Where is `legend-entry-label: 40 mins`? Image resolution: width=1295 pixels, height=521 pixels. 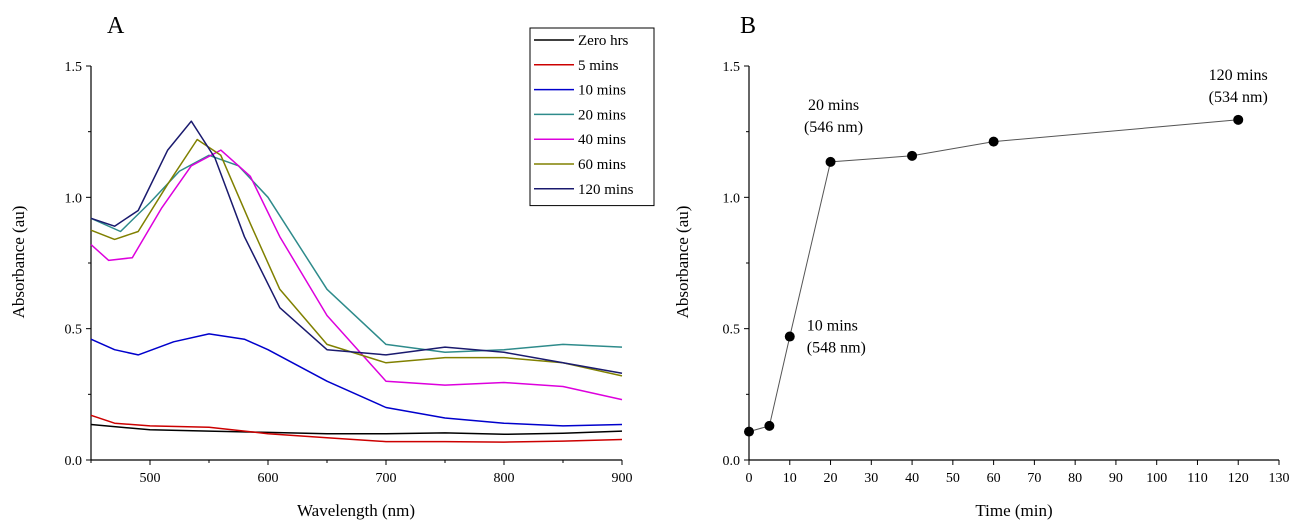
legend-entry-label: 40 mins is located at coordinates (602, 140).